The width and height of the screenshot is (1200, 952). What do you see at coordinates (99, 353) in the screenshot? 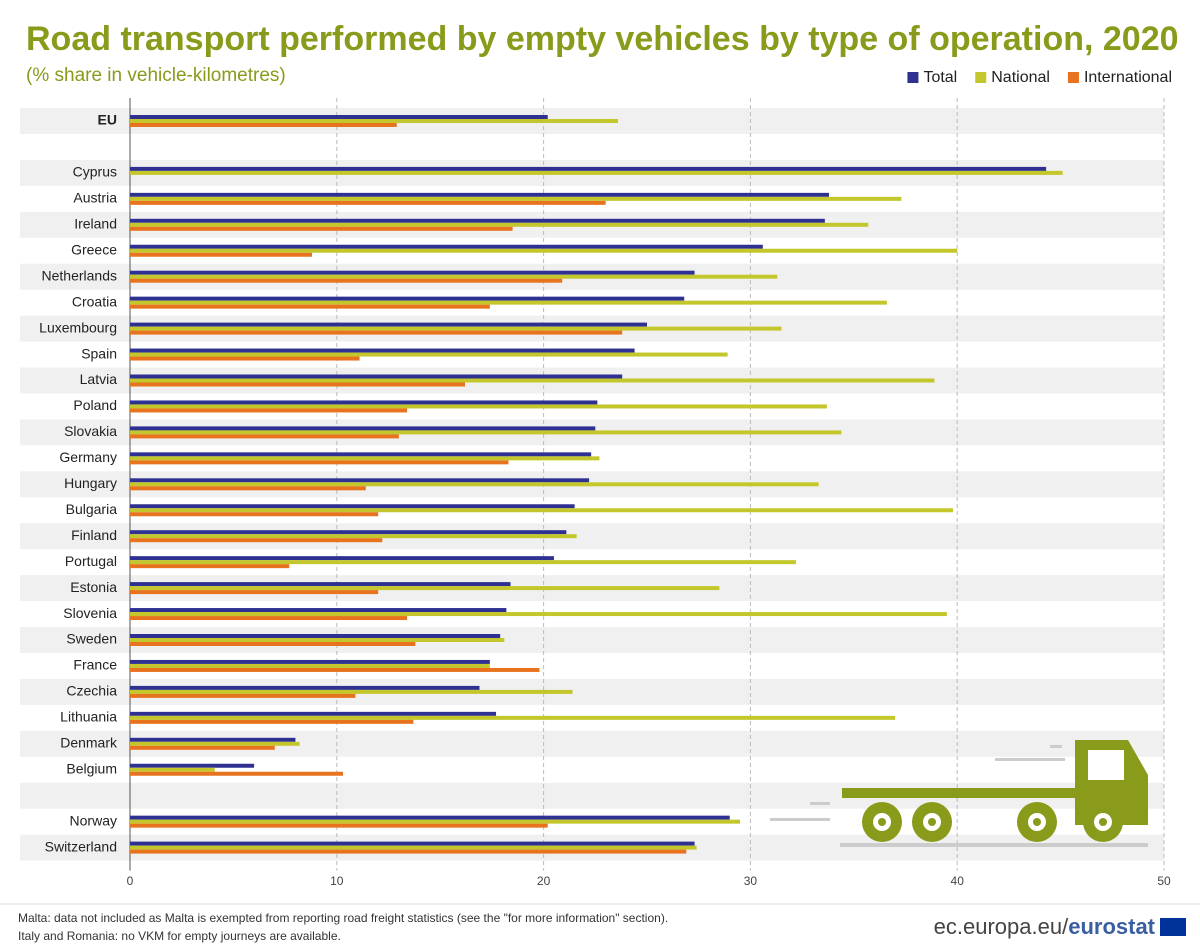
I see `category-label: Spain` at bounding box center [99, 353].